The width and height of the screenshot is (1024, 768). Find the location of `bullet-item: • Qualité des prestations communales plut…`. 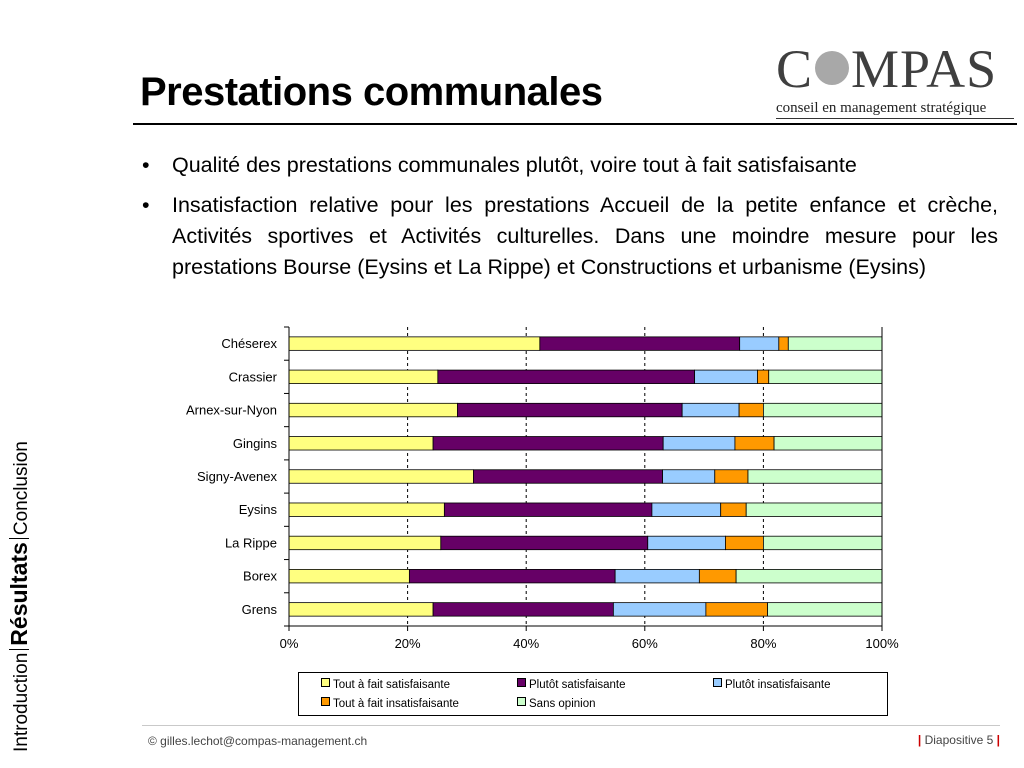

bullet-item: • Qualité des prestations communales plut… is located at coordinates (570, 165).